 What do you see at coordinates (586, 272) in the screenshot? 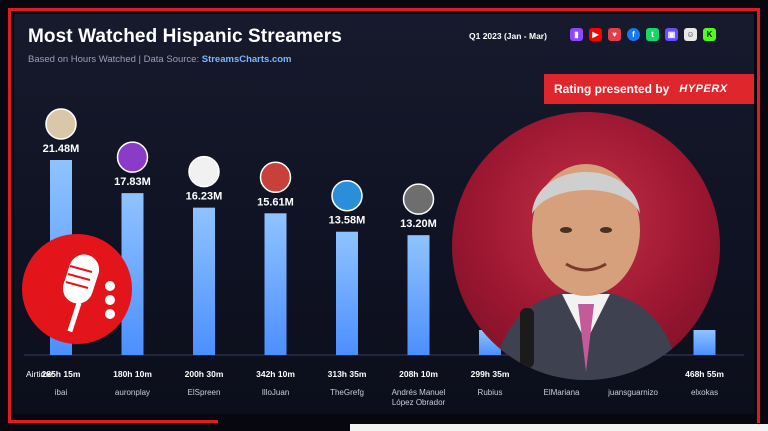
I see `portrait-illustration` at bounding box center [586, 272].